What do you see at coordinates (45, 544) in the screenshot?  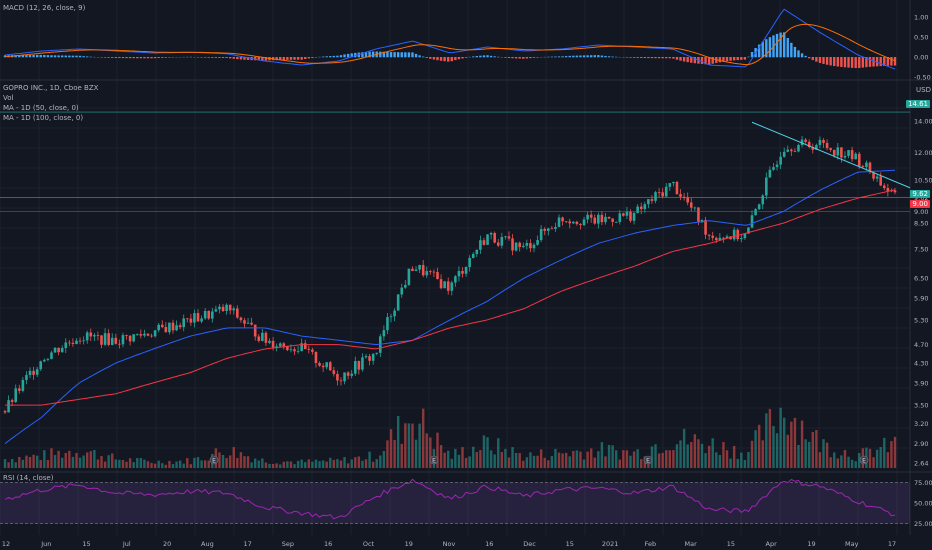 I see `x-tick-label: Jun` at bounding box center [45, 544].